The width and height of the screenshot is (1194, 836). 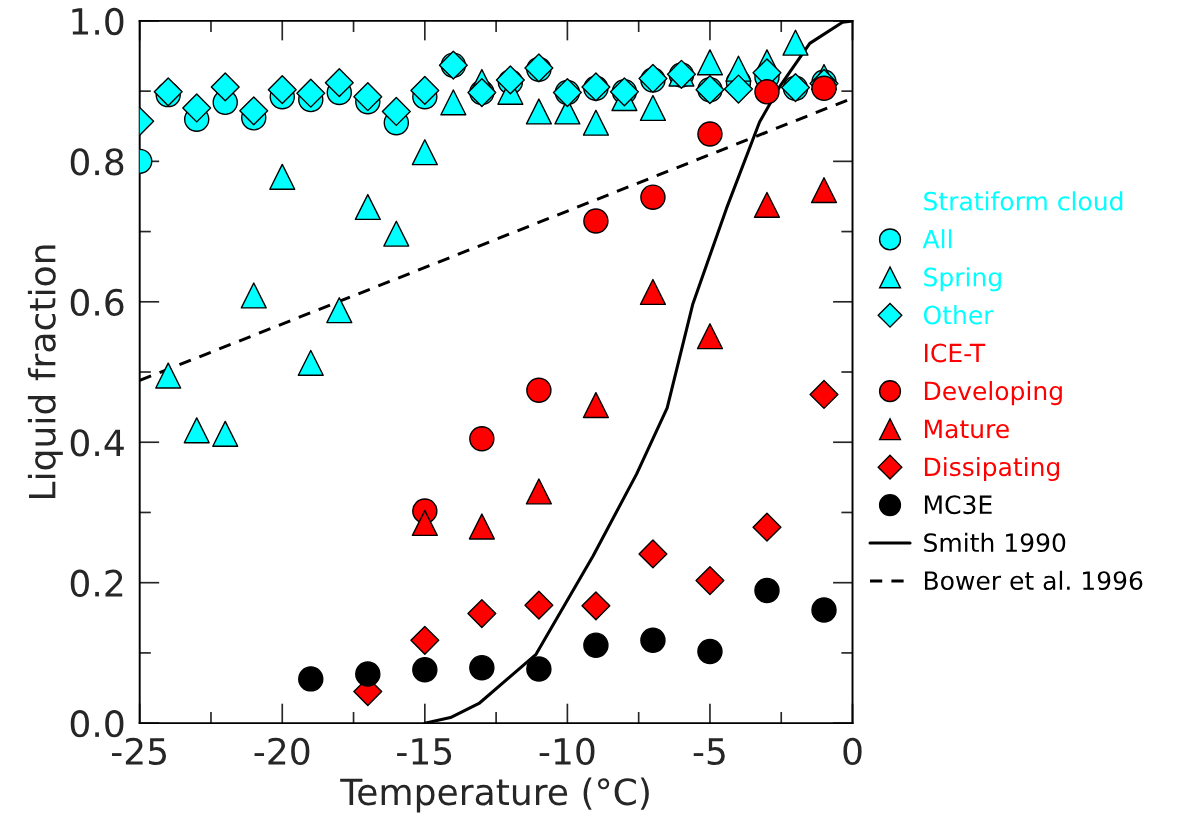 What do you see at coordinates (97, 302) in the screenshot?
I see `y-tick-label: 0.6` at bounding box center [97, 302].